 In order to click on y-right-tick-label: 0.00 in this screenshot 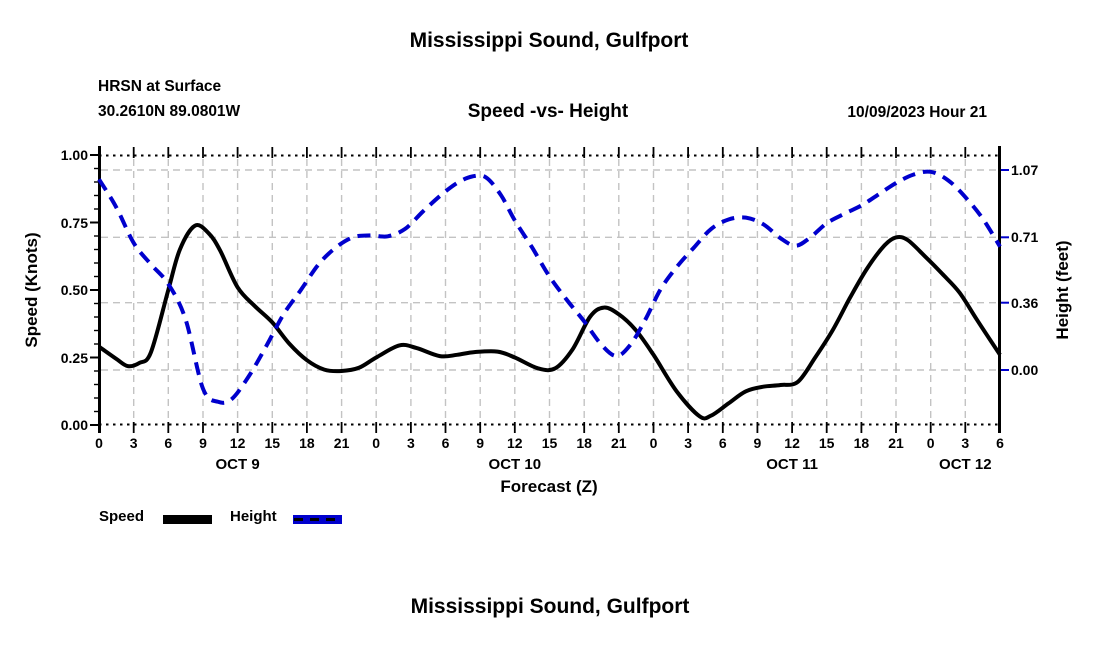, I will do `click(1025, 370)`.